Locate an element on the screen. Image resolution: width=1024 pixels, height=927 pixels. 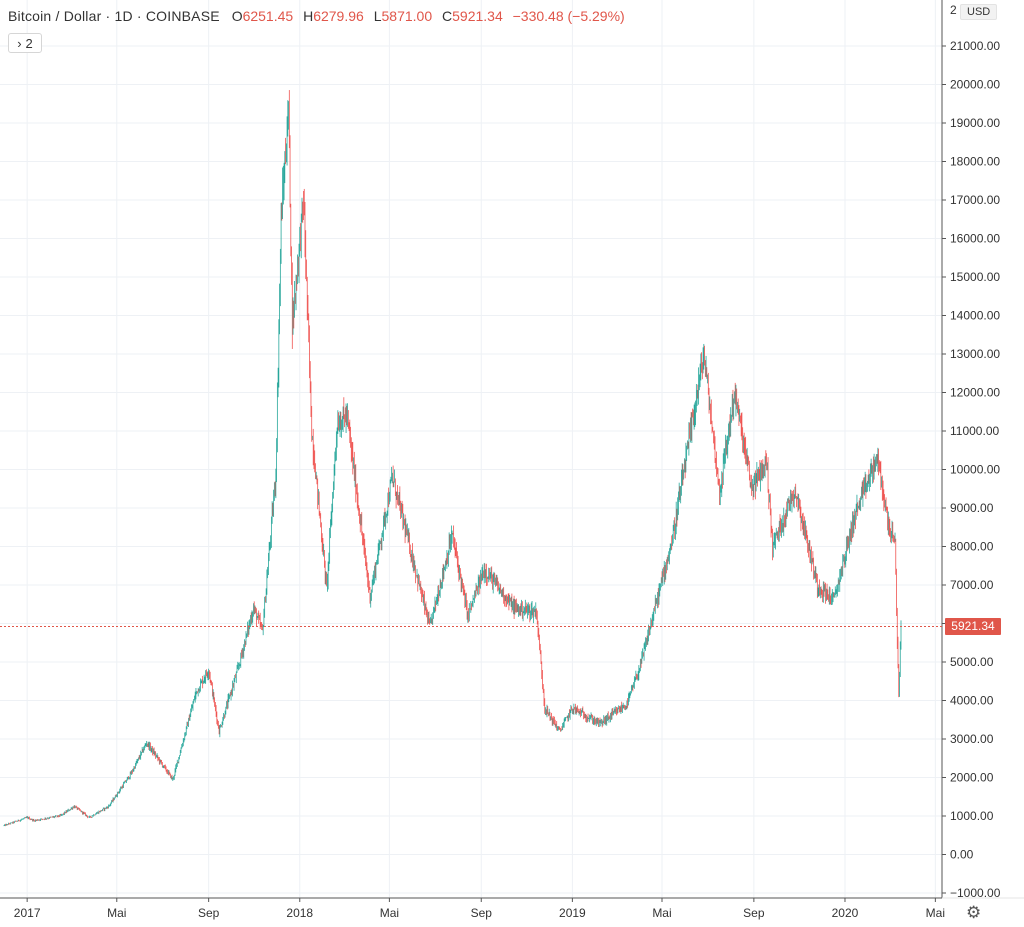
currency-badge: USD is located at coordinates (979, 12).